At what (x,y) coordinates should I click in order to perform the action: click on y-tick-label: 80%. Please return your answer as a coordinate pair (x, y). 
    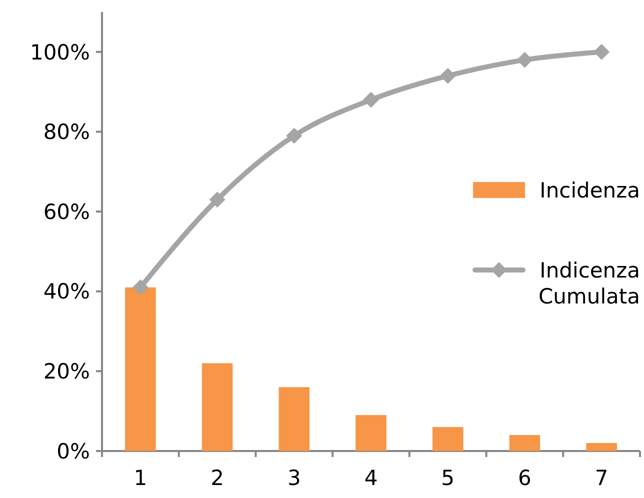
    Looking at the image, I should click on (66, 132).